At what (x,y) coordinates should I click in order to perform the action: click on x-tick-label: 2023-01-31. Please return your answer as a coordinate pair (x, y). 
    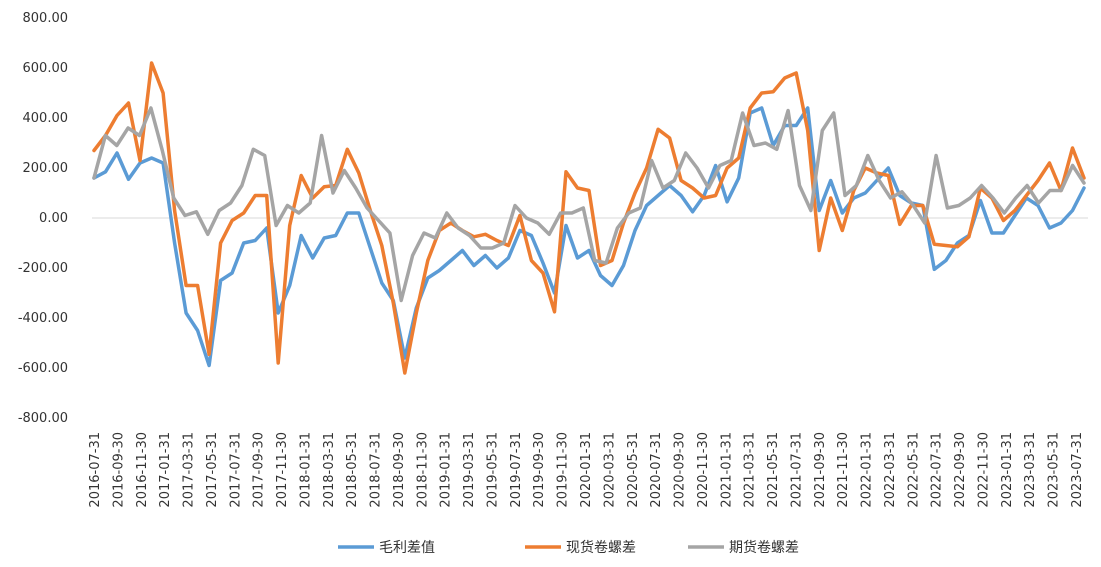
    Looking at the image, I should click on (1007, 470).